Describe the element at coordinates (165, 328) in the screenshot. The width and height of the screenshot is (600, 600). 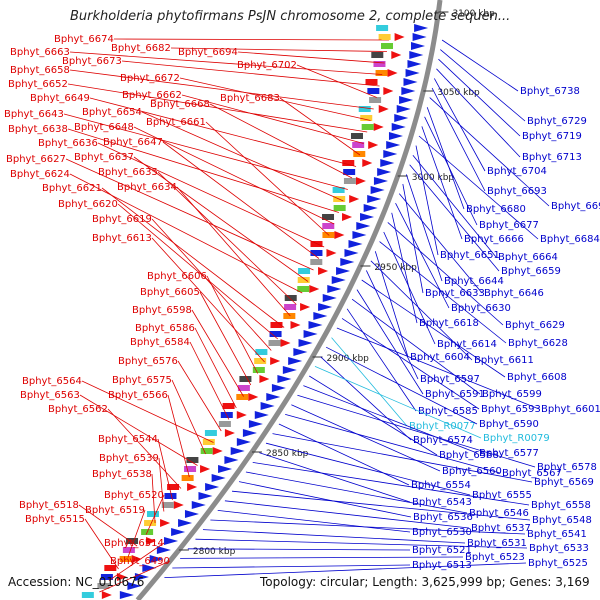
I see `left-gene-label: Bphyt_6586` at that location.